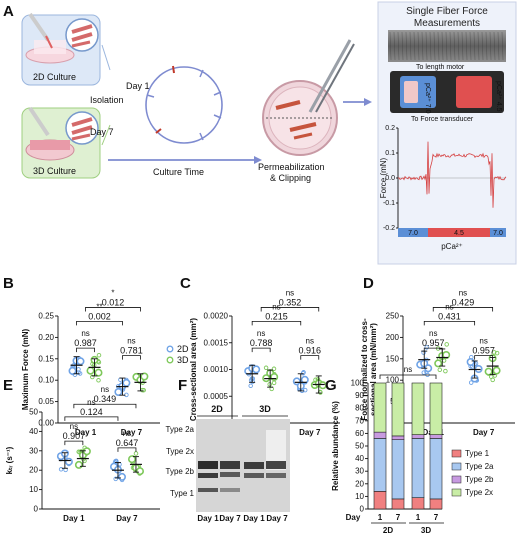 The width and height of the screenshot is (520, 543). I want to click on y-tick-label: 200, so click(393, 337).